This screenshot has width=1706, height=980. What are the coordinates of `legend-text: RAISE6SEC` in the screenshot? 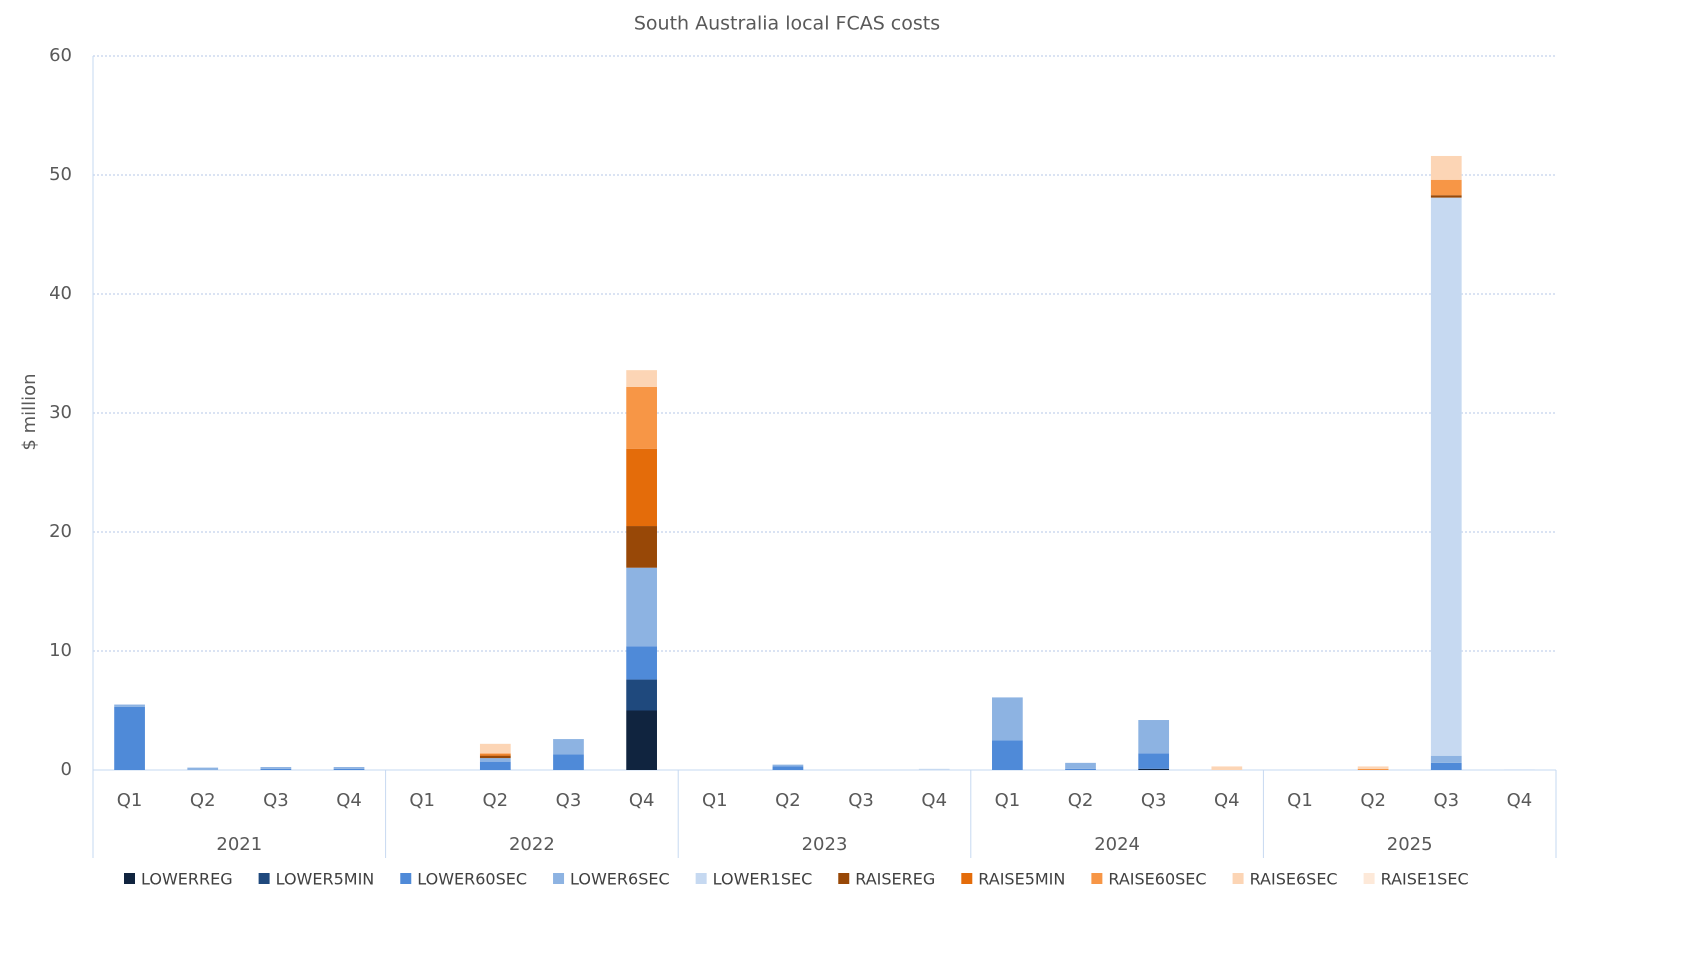 It's located at (1294, 879).